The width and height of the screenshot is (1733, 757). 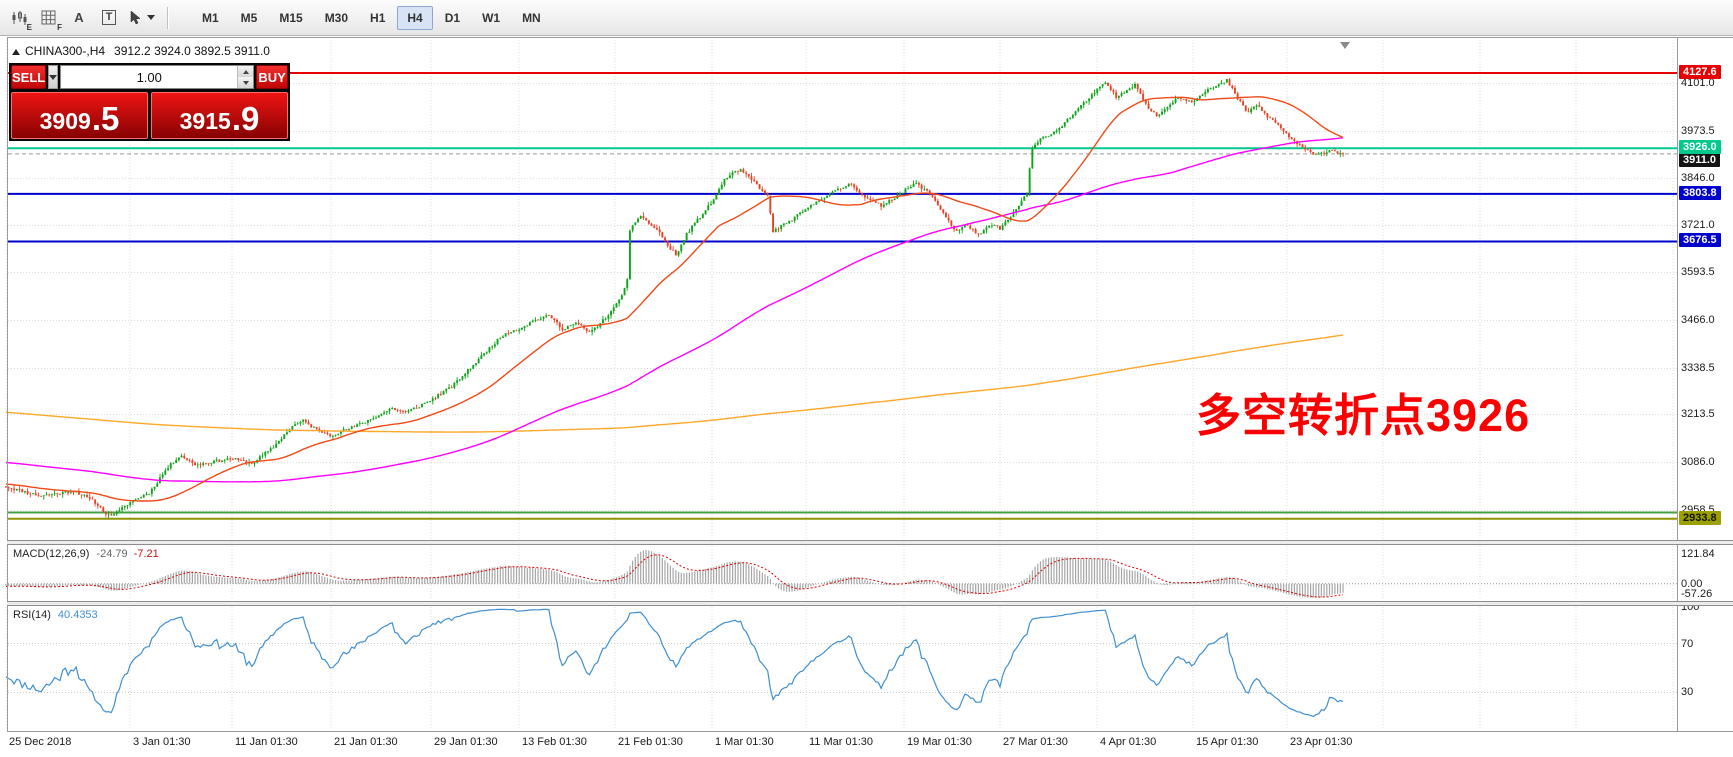 I want to click on lot-dropdown-button, so click(x=53, y=77).